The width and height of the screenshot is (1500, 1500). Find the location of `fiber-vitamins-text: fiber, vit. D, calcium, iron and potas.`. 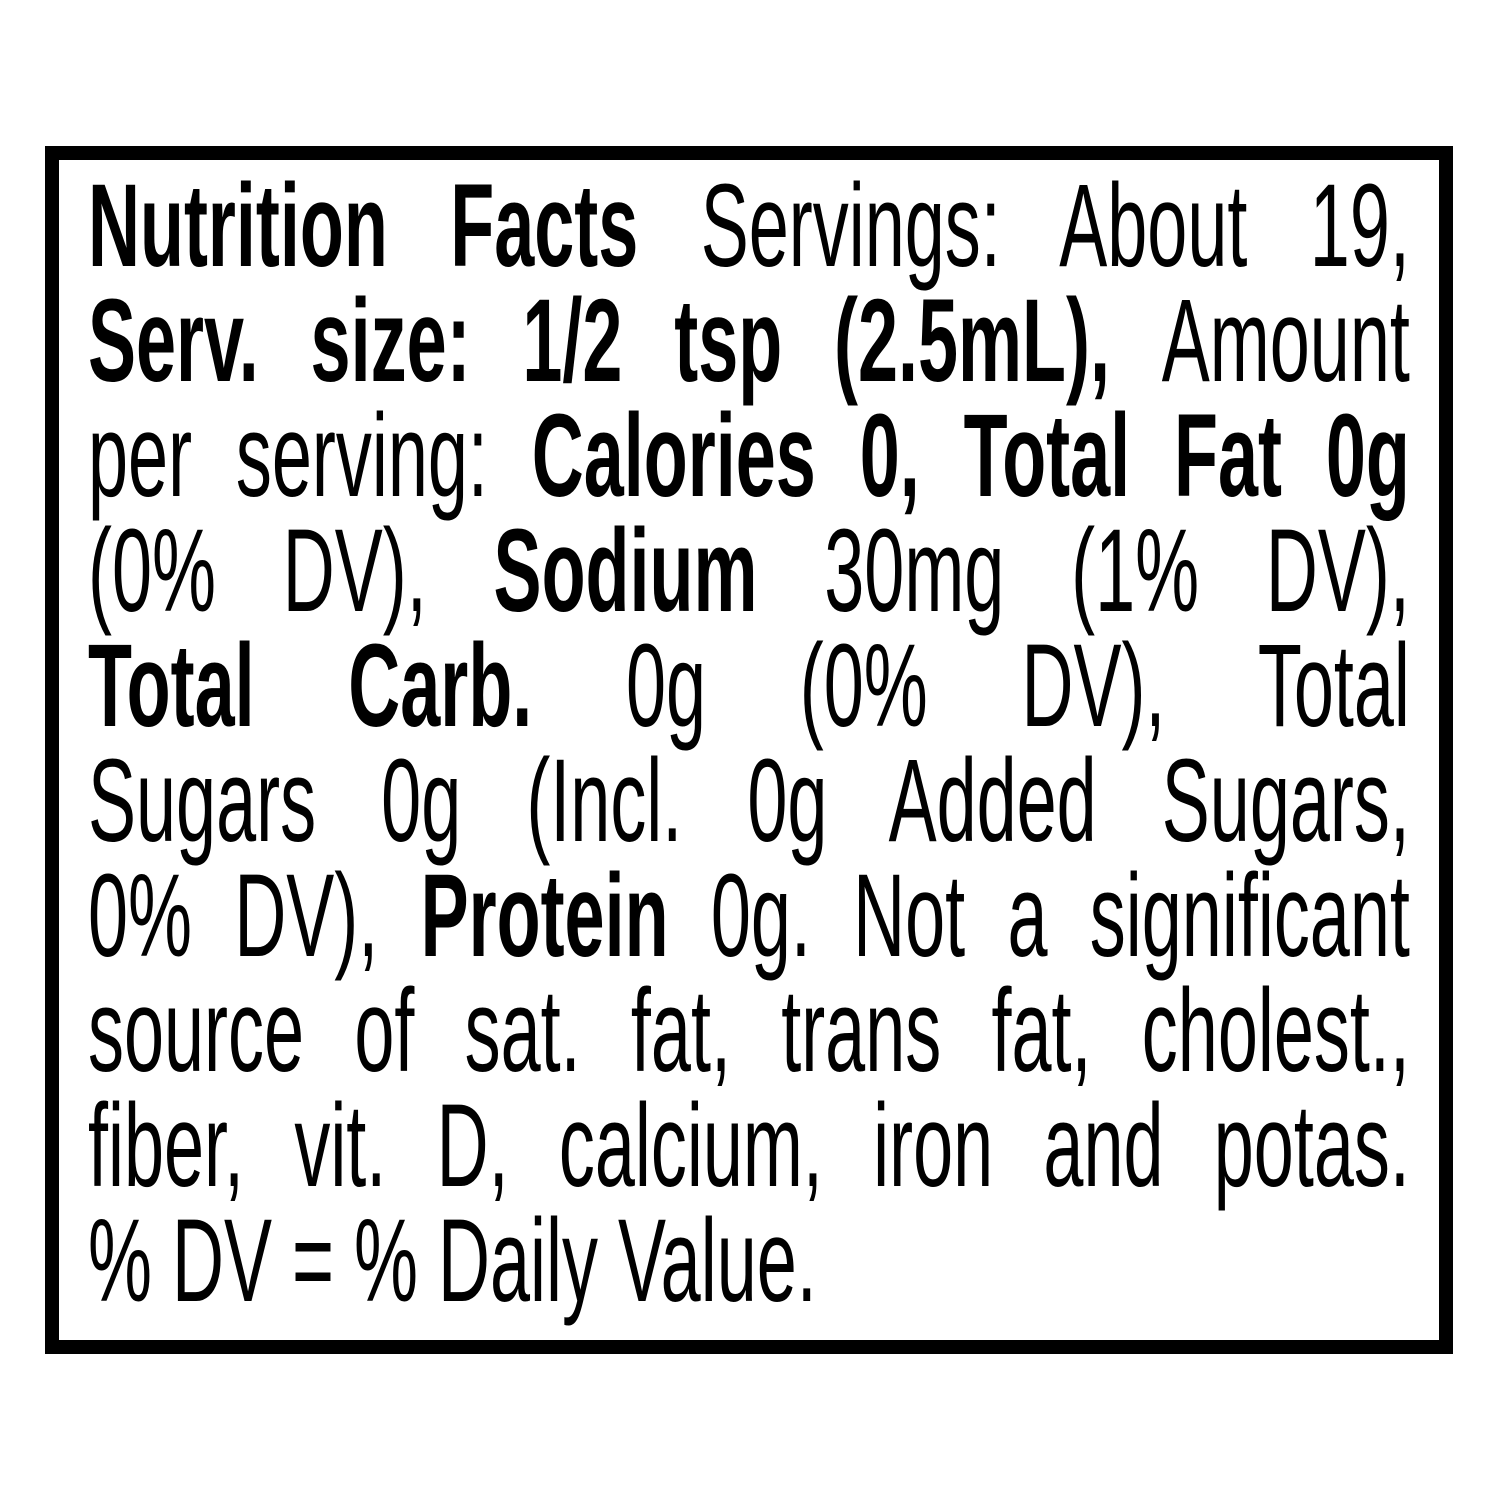

fiber-vitamins-text: fiber, vit. D, calcium, iron and potas. is located at coordinates (749, 1146).